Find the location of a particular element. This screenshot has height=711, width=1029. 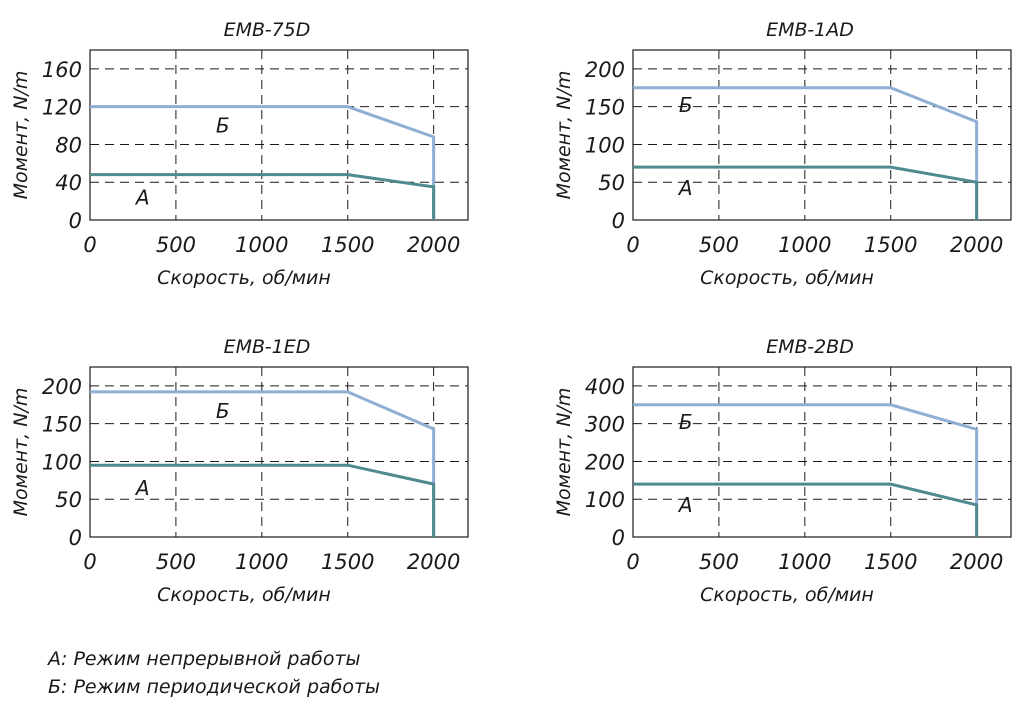

chart4-ytick-label-3: 300 is located at coordinates (605, 425).